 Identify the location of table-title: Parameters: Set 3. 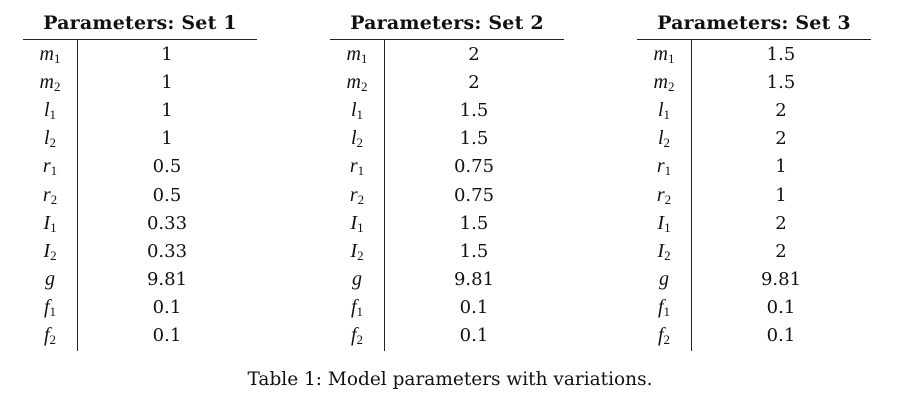
(754, 25).